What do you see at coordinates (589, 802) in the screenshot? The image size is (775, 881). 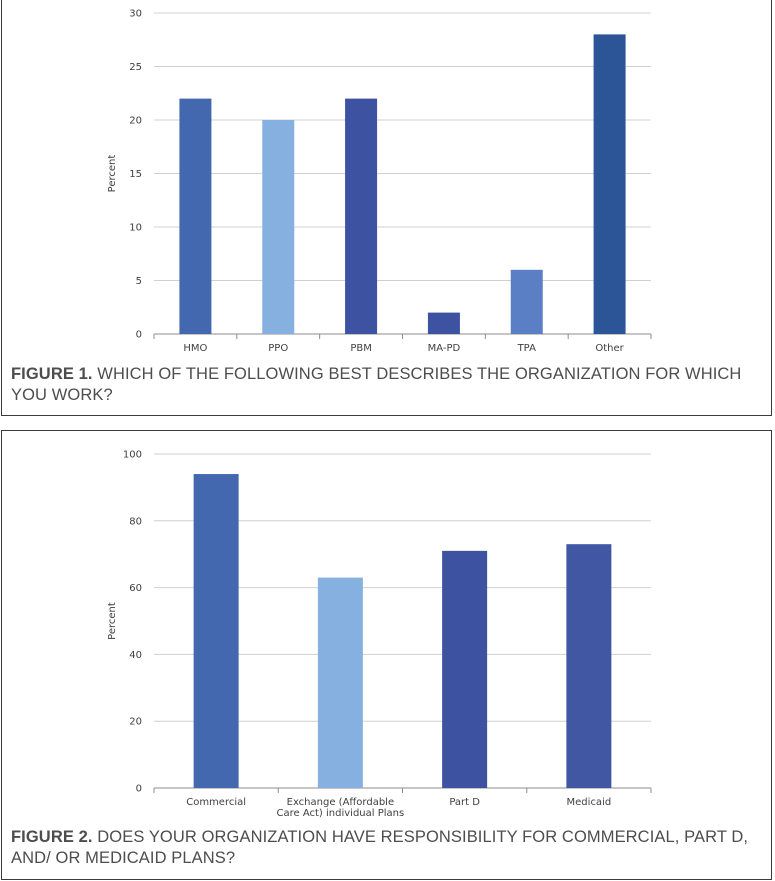 I see `x-category-label: Medicaid` at bounding box center [589, 802].